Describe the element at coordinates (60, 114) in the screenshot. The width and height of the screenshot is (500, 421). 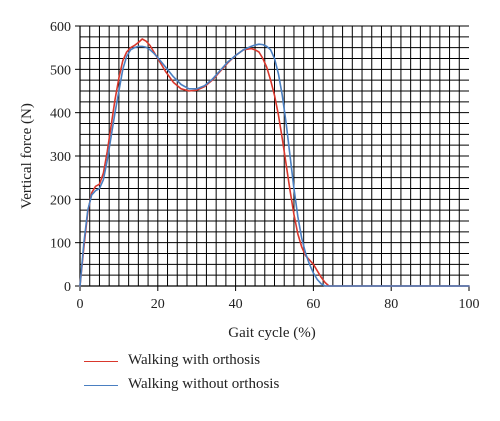
I see `y-tick-label: 400` at that location.